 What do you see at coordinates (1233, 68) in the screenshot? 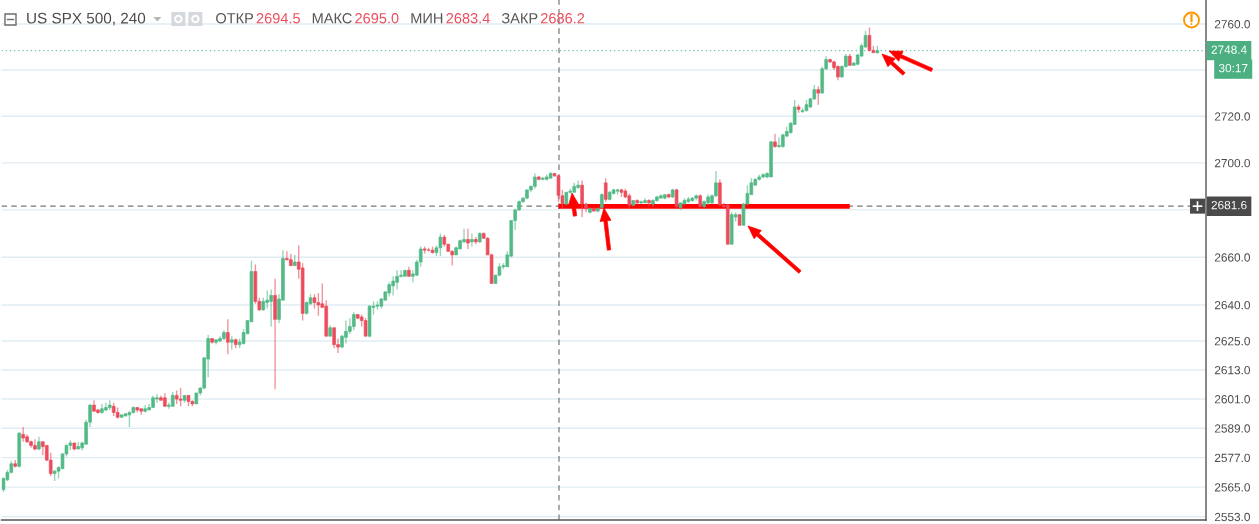
I see `text: 30:17` at bounding box center [1233, 68].